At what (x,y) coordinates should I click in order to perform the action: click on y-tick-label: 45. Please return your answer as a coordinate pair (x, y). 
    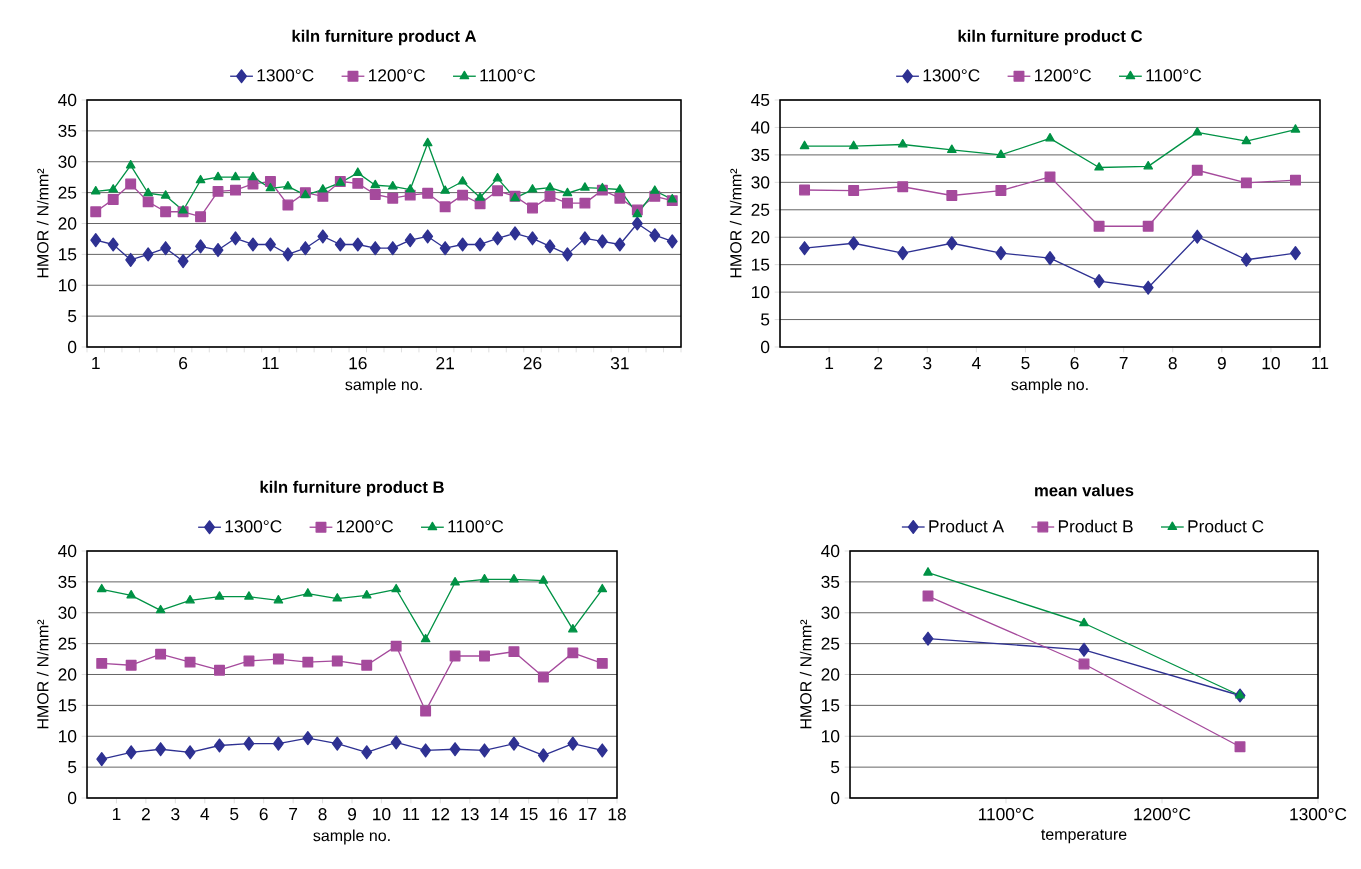
    Looking at the image, I should click on (760, 100).